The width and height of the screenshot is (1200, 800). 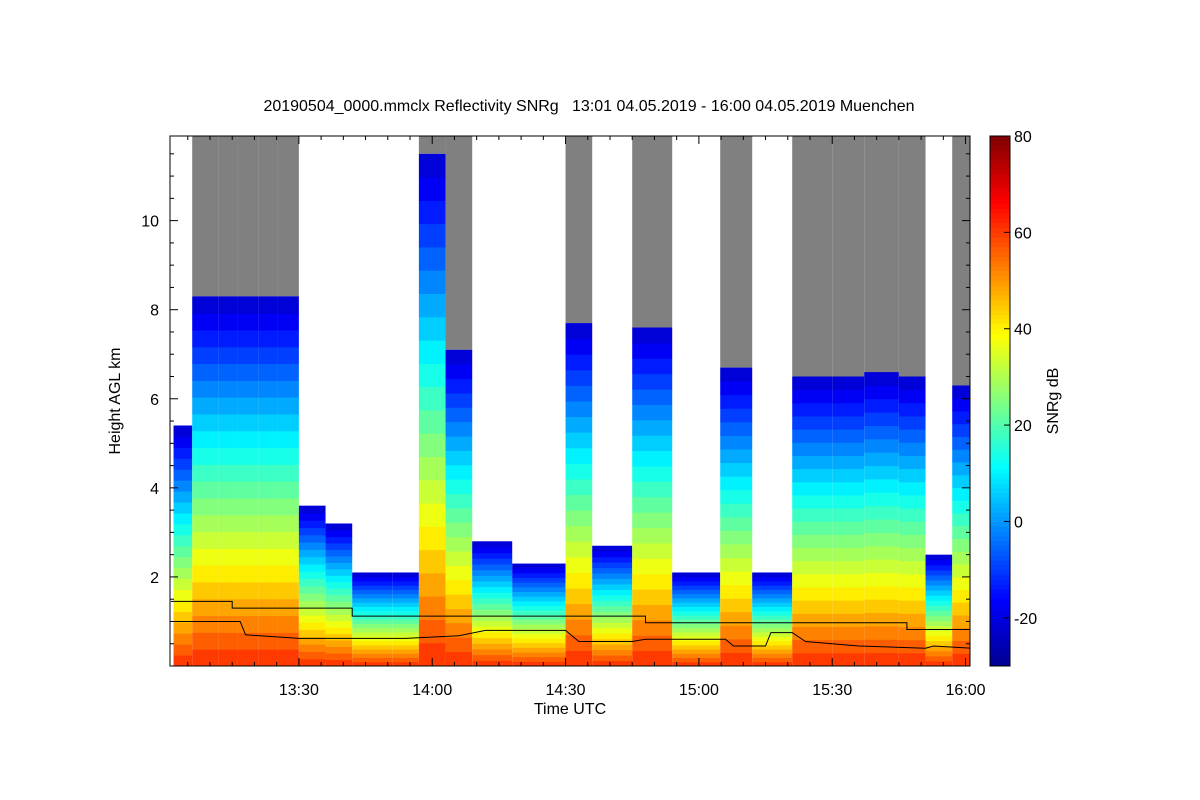 What do you see at coordinates (154, 311) in the screenshot?
I see `y-tick-label: 8` at bounding box center [154, 311].